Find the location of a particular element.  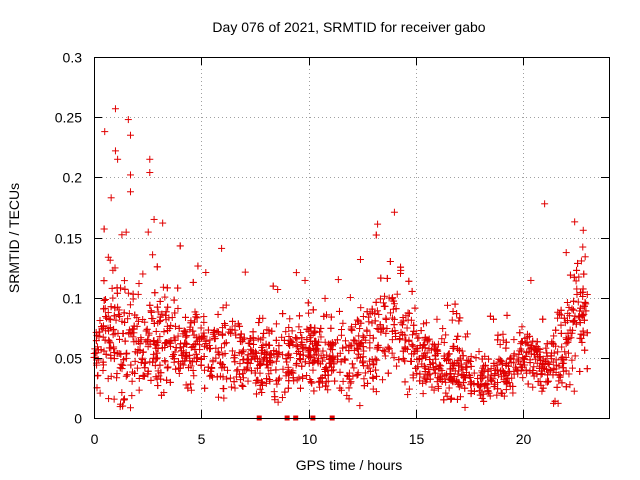

y-tick-label: 0.25 is located at coordinates (68, 118).